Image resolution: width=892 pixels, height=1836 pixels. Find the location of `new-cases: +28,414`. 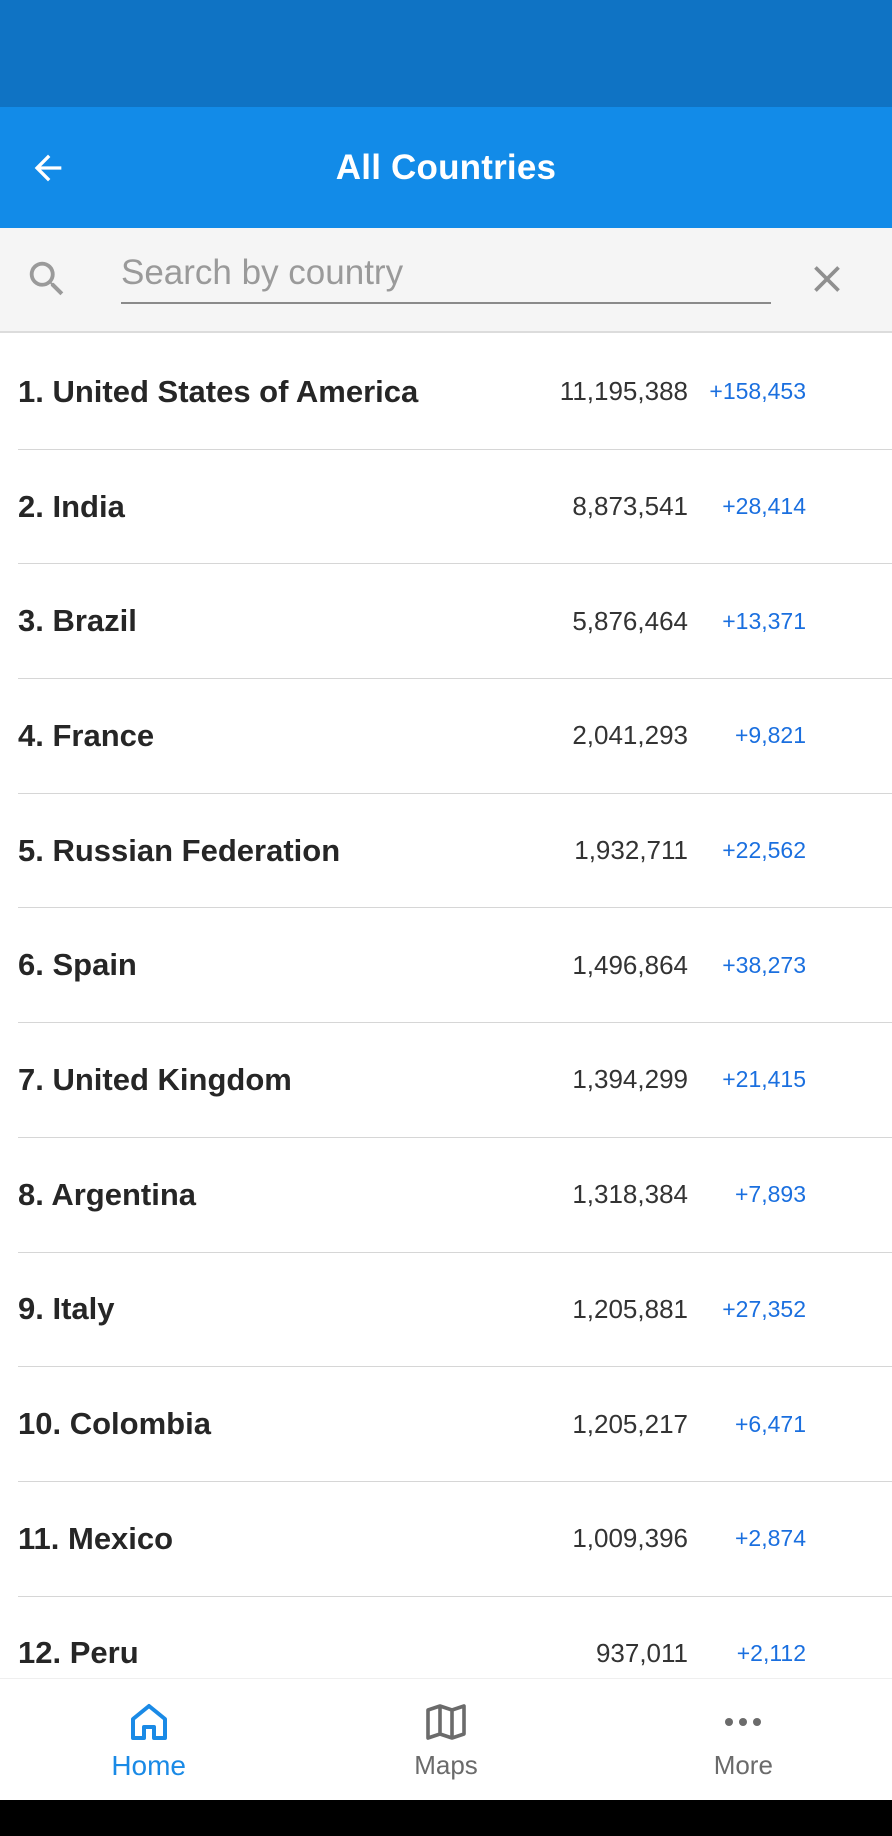

new-cases: +28,414 is located at coordinates (764, 506).